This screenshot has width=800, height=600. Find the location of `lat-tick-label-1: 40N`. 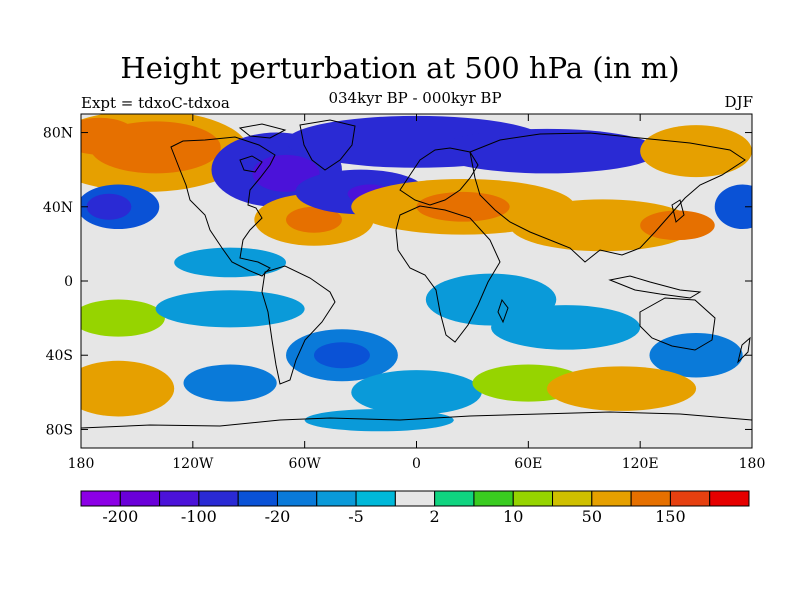

lat-tick-label-1: 40N is located at coordinates (58, 208).